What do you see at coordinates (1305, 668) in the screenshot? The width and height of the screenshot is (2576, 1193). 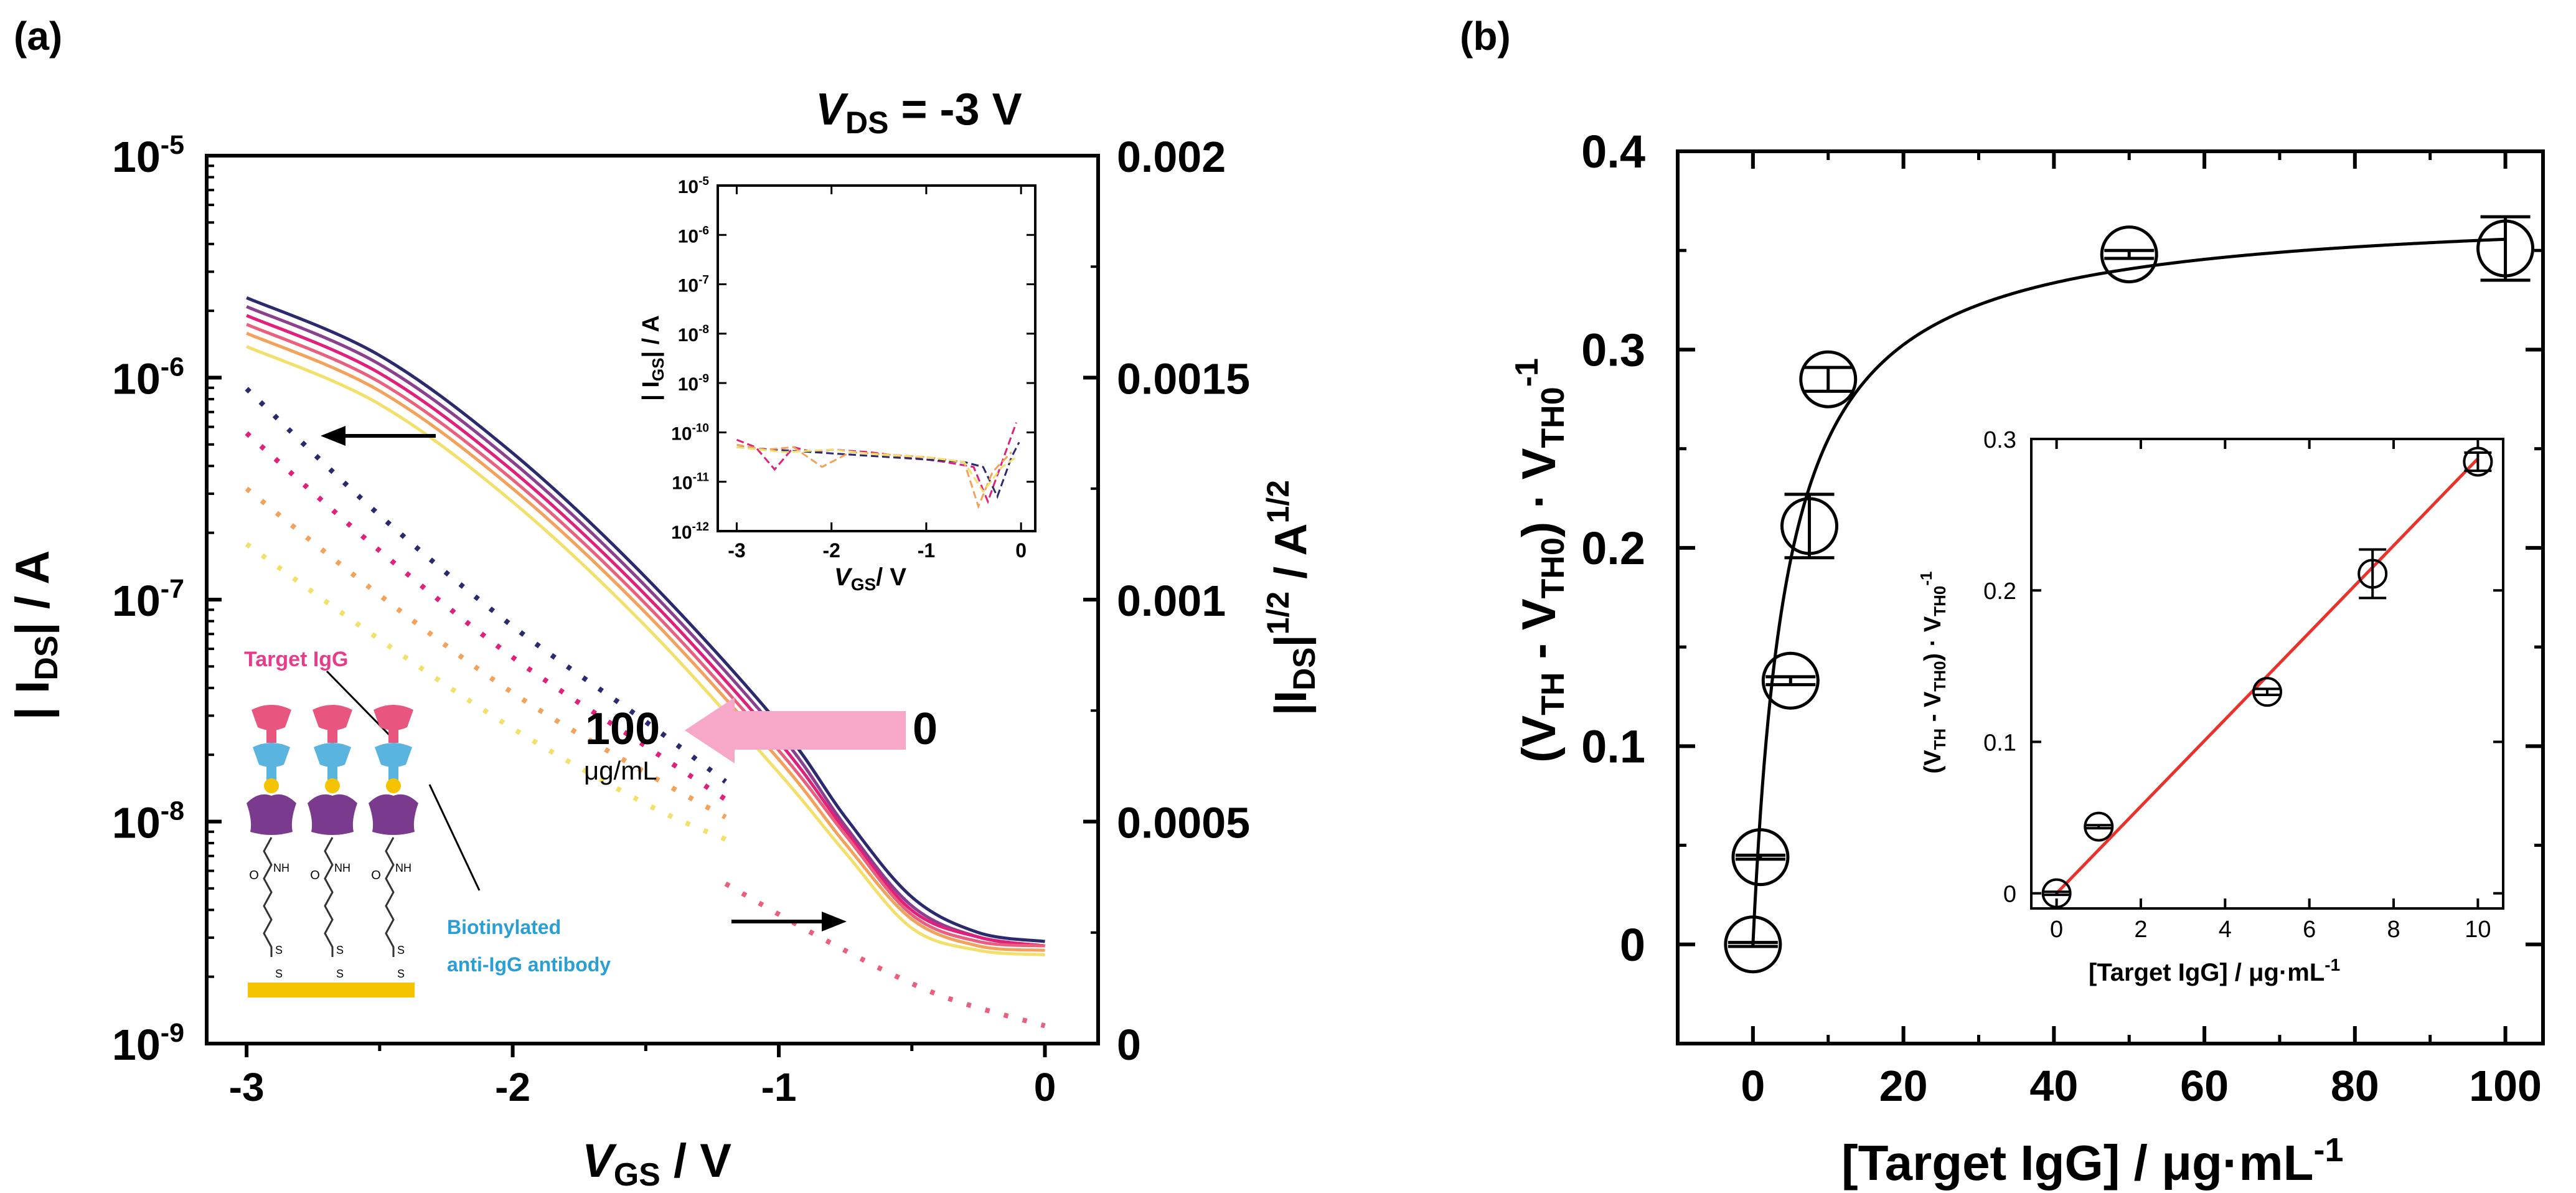 I see `a-yr-sub: DS` at bounding box center [1305, 668].